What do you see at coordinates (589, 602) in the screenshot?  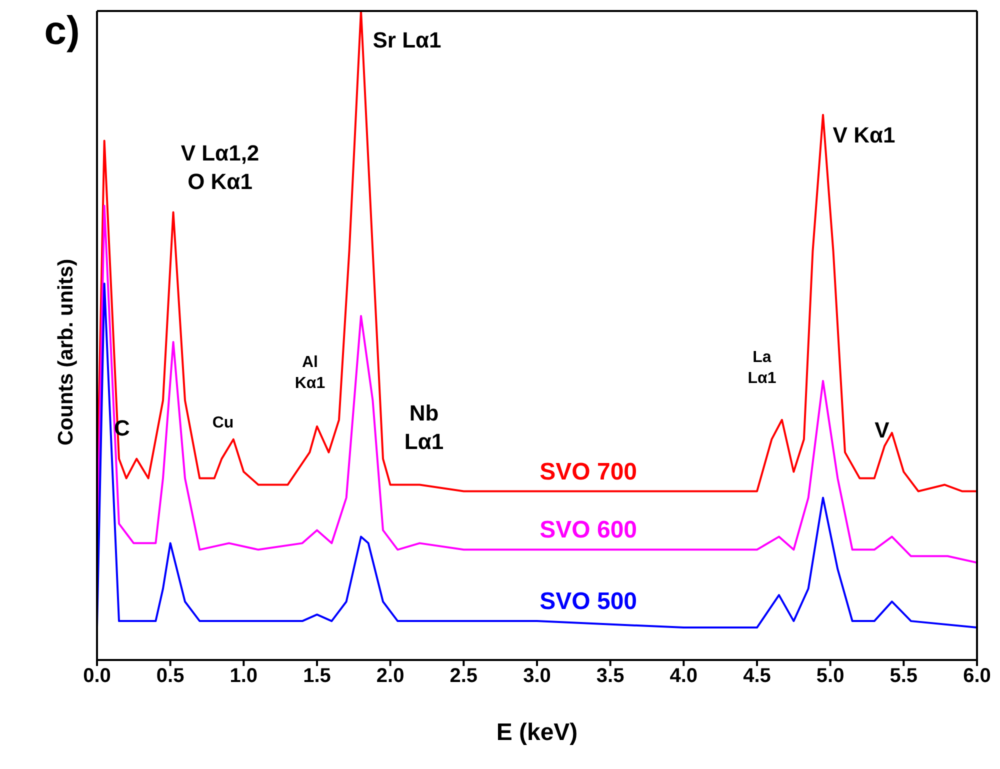 I see `series-label: SVO 500` at bounding box center [589, 602].